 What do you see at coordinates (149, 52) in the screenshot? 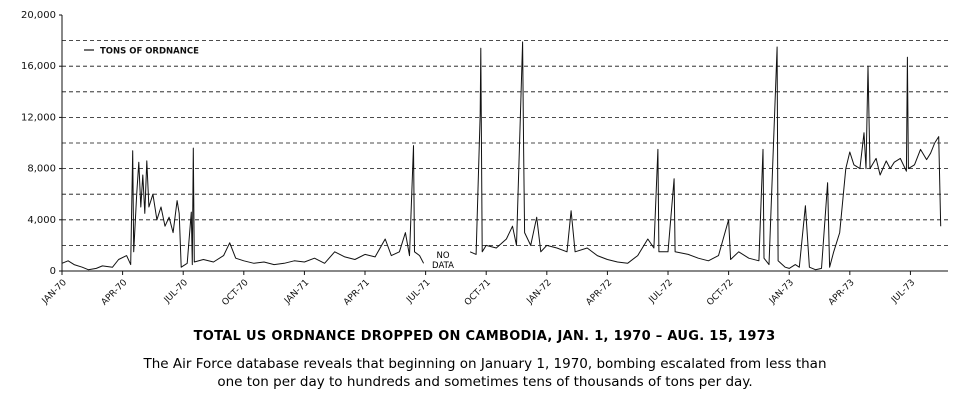
I see `legend-label: TONS OF ORDNANCE` at bounding box center [149, 52].